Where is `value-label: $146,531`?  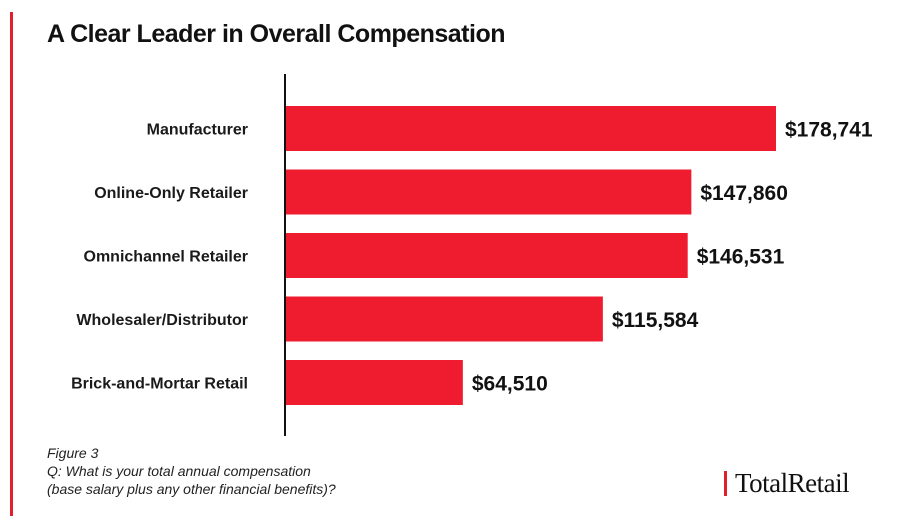 value-label: $146,531 is located at coordinates (741, 257).